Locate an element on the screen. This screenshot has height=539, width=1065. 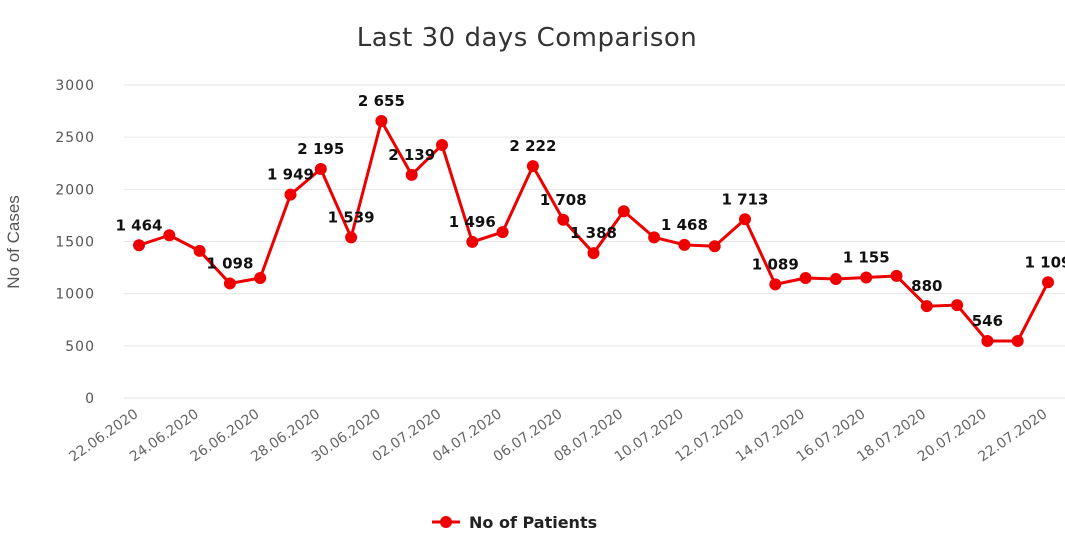
y-tick-label: 1500 is located at coordinates (75, 243).